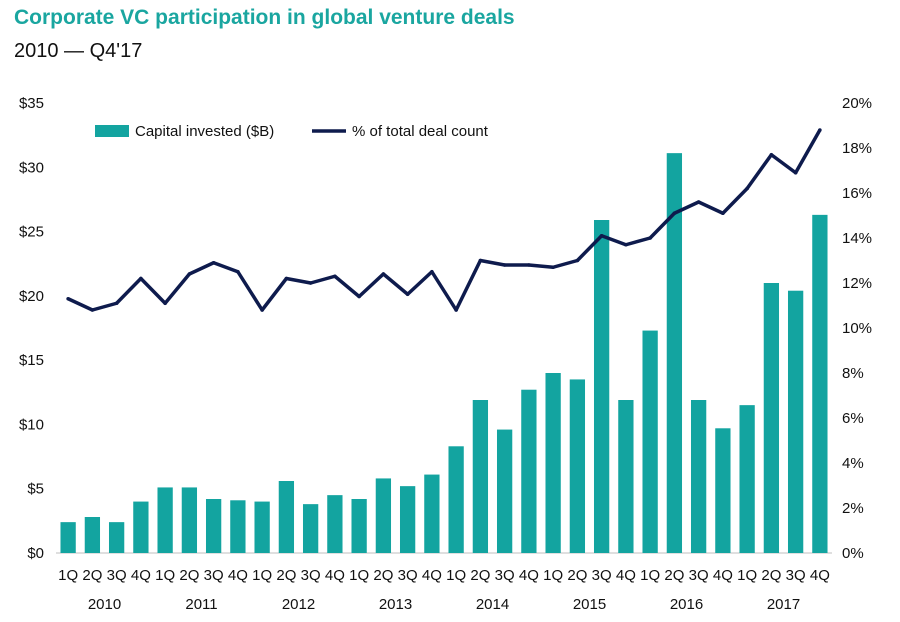  I want to click on legend-line-label: % of total deal count, so click(420, 131).